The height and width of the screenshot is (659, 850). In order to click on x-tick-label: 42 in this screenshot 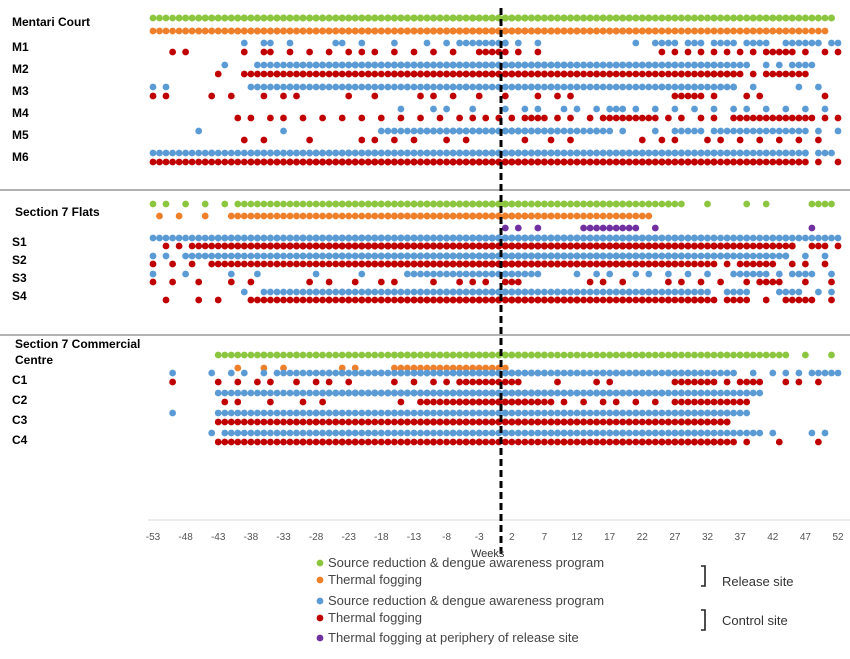, I will do `click(773, 537)`.